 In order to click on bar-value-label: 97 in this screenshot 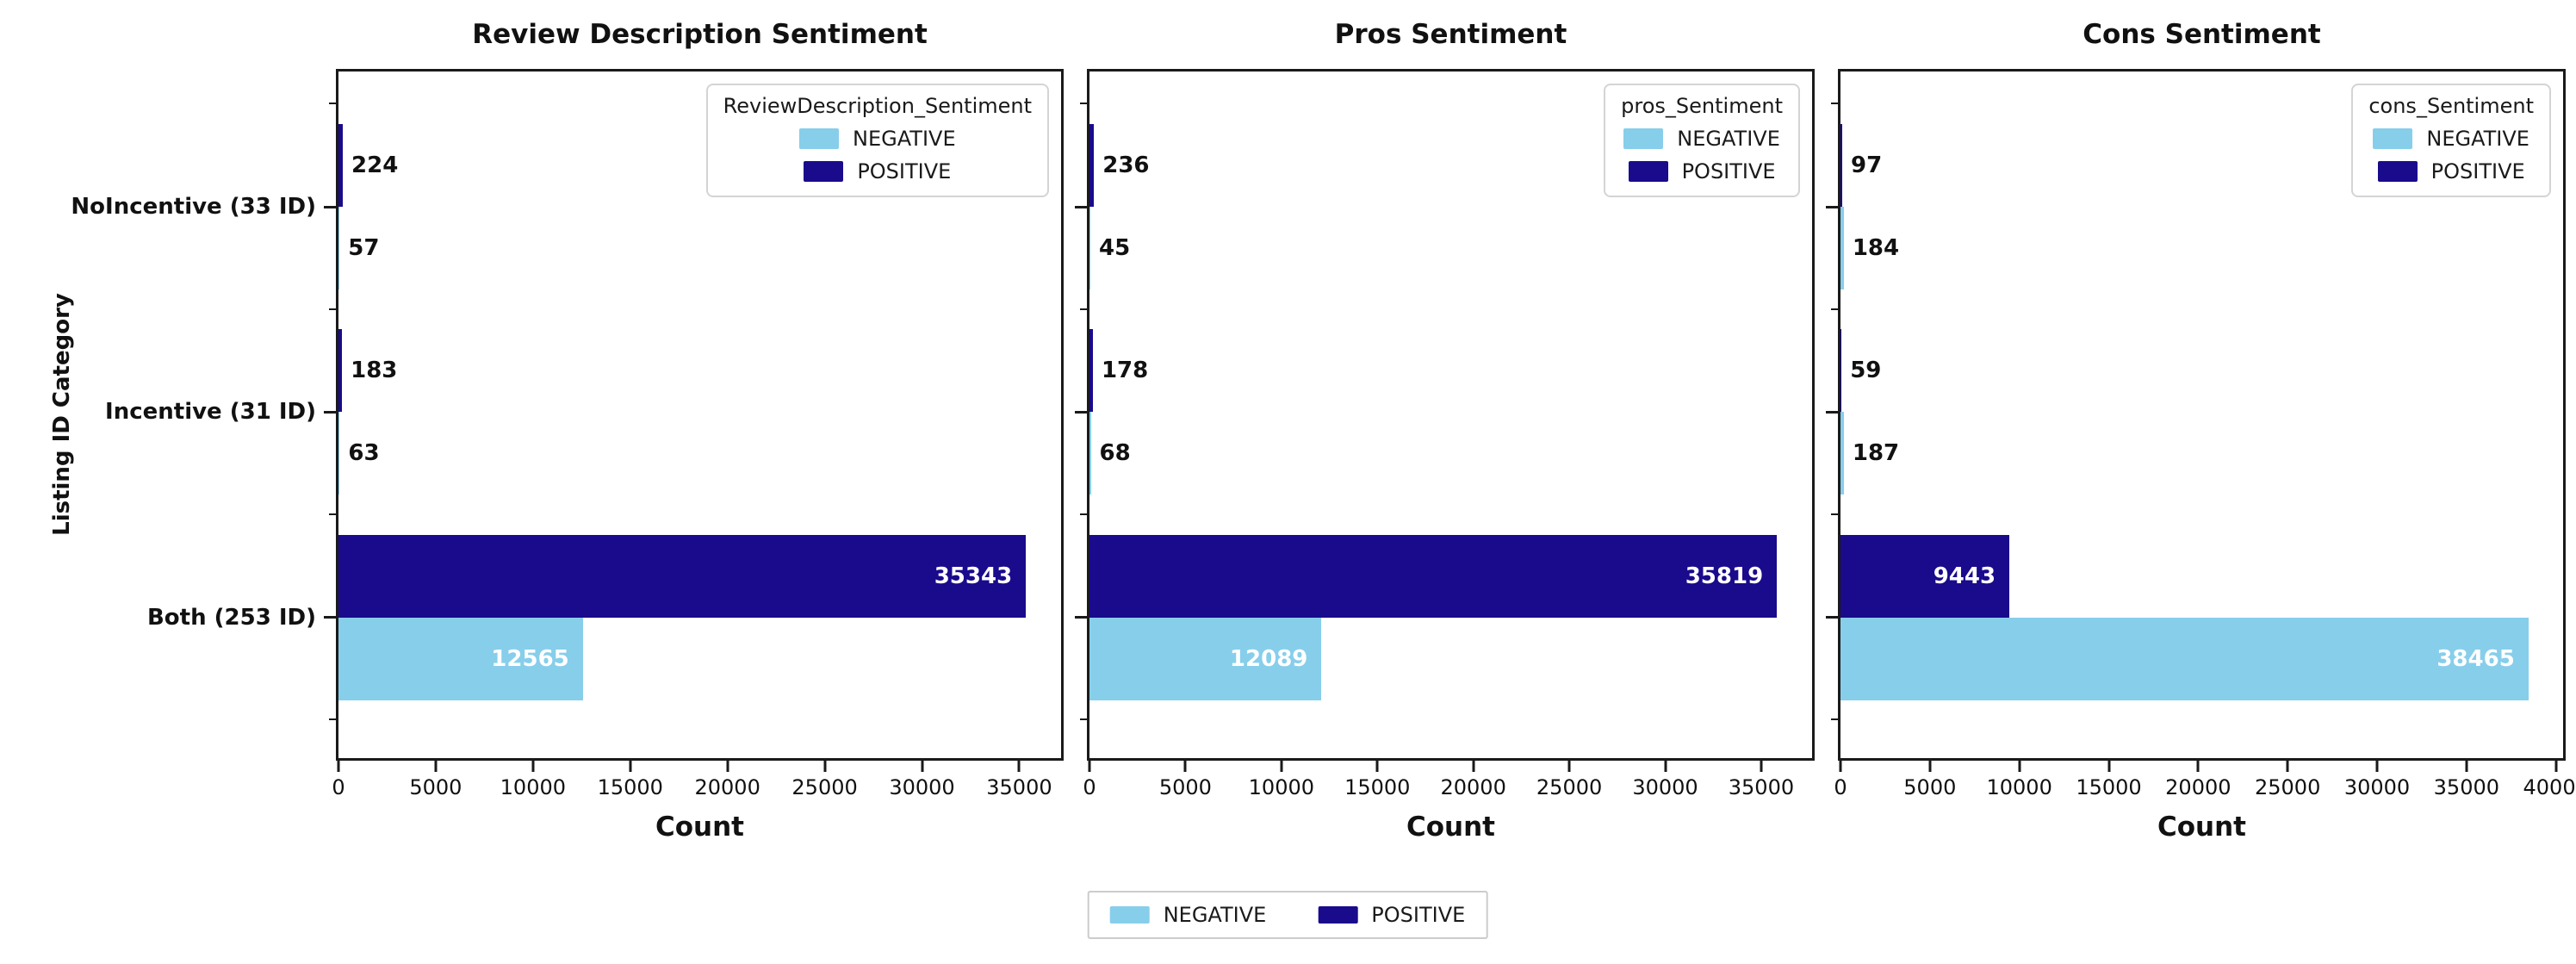, I will do `click(1867, 165)`.